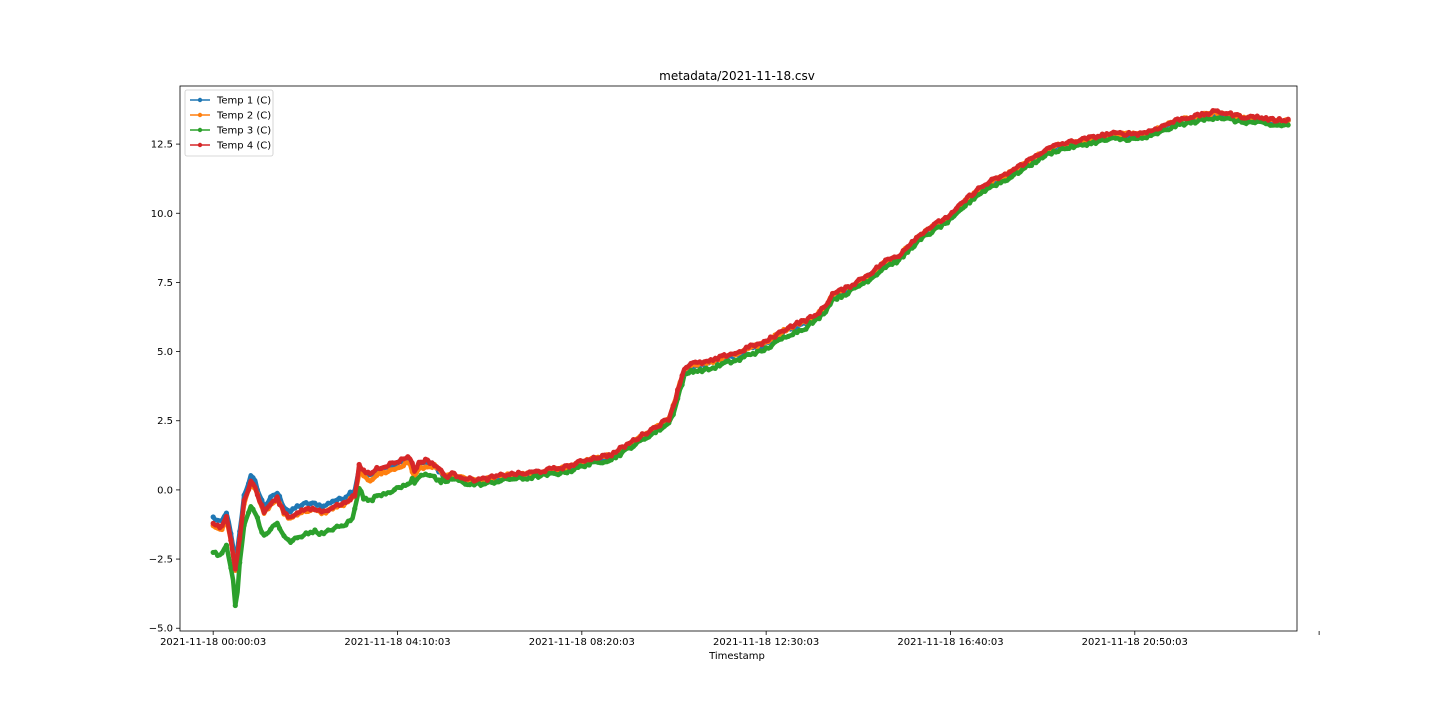  I want to click on legend-item: Temp 1 (C), so click(230, 101).